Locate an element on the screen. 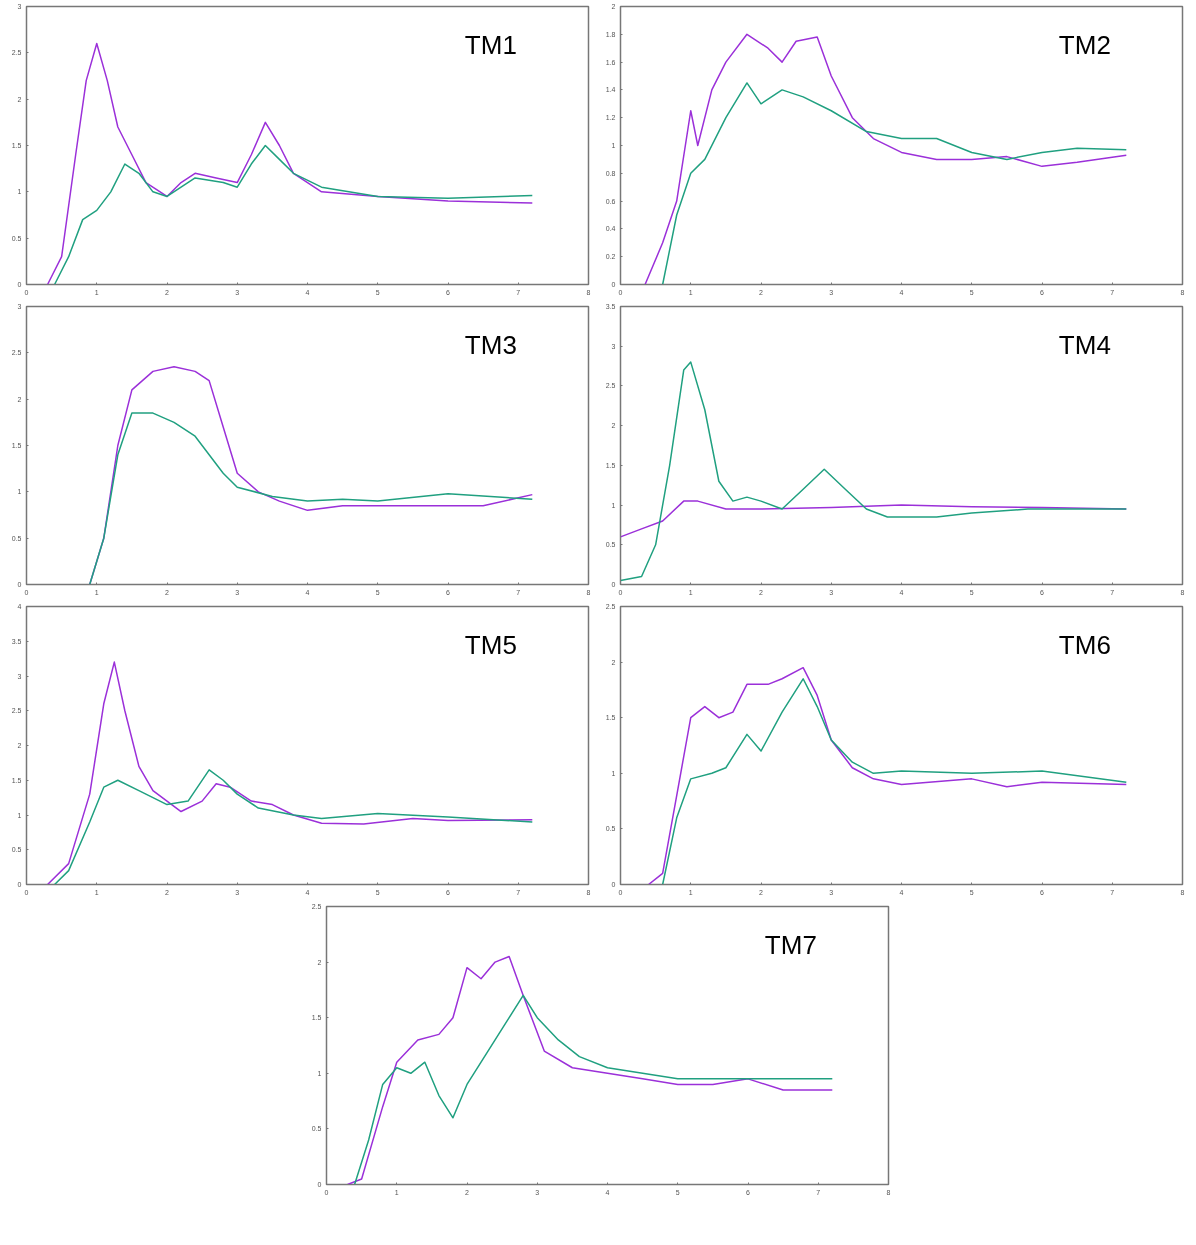 The height and width of the screenshot is (1245, 1196). text: TM7 is located at coordinates (790, 945).